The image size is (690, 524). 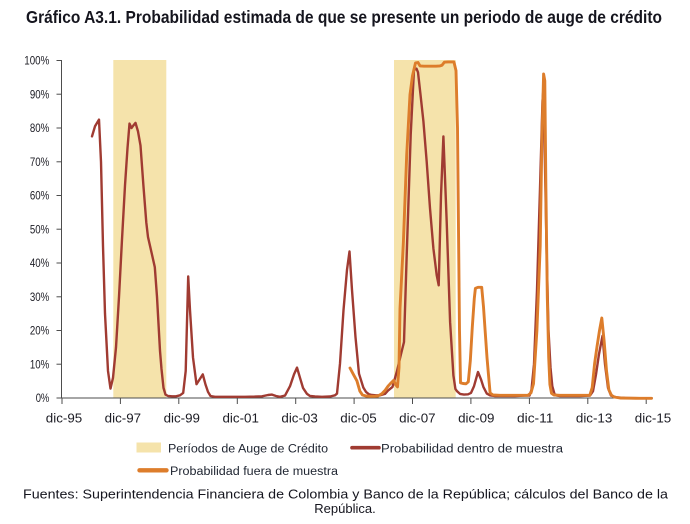 What do you see at coordinates (254, 472) in the screenshot?
I see `svg-text: Probabilidad fuera de muestra` at bounding box center [254, 472].